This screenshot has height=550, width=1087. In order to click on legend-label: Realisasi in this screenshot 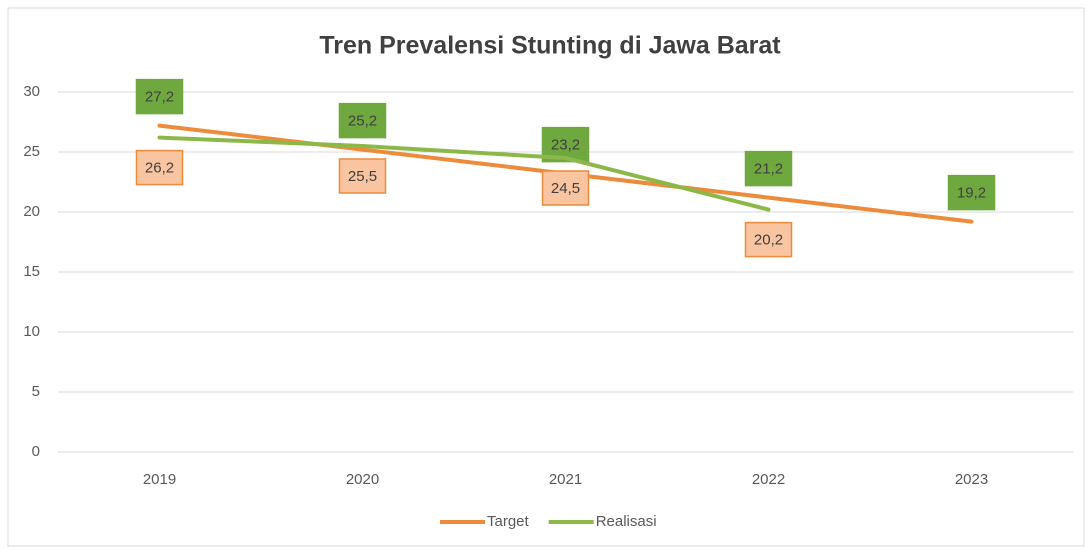, I will do `click(626, 521)`.